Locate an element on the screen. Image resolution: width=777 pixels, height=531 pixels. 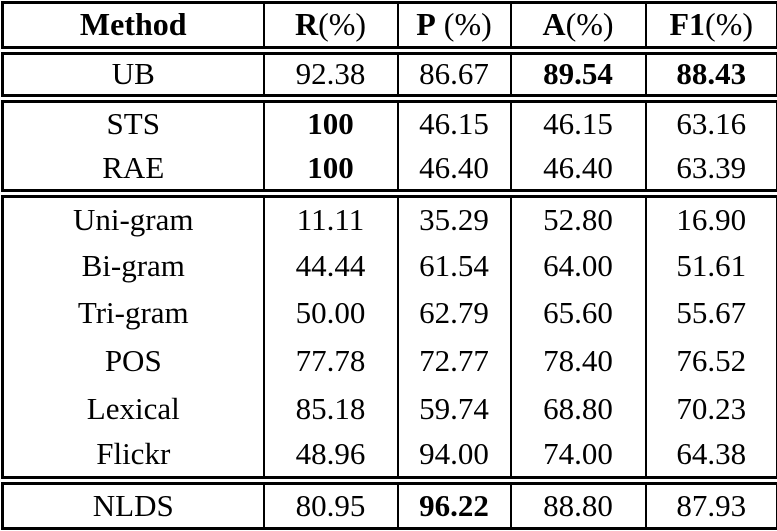
table-row: RAE 100 46.40 46.40 63.39 is located at coordinates (390, 170).